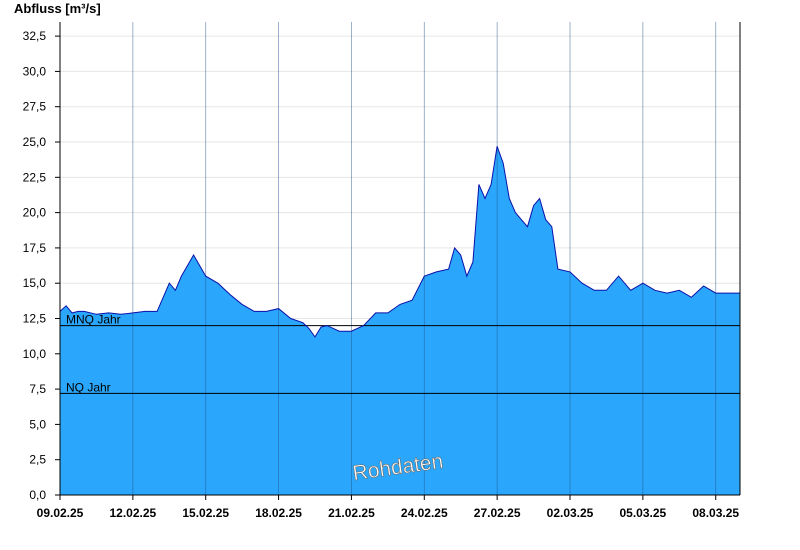 This screenshot has width=800, height=550. What do you see at coordinates (278, 513) in the screenshot?
I see `x-tick-label: 18.02.25` at bounding box center [278, 513].